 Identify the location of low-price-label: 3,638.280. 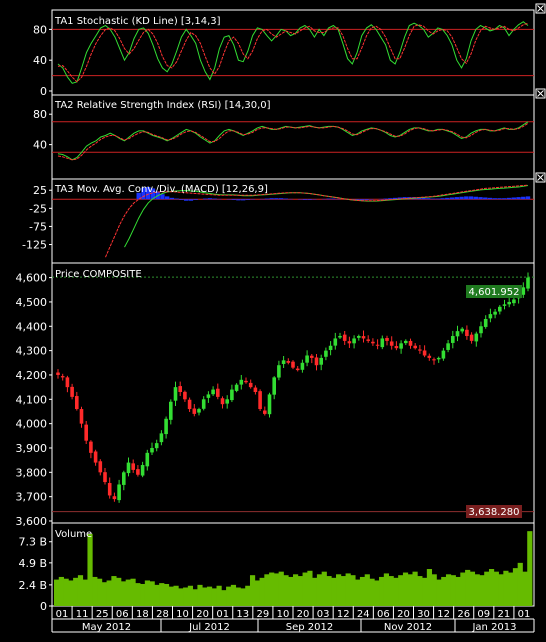
(494, 512).